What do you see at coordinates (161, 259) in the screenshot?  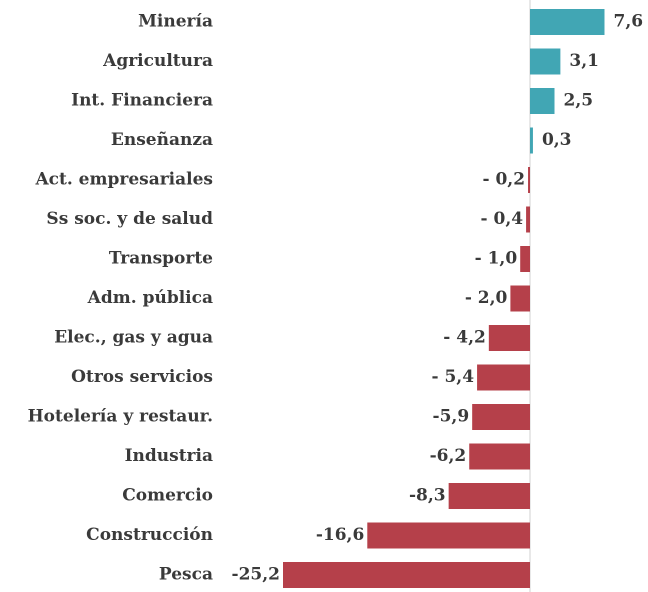 I see `category-label: Transporte` at bounding box center [161, 259].